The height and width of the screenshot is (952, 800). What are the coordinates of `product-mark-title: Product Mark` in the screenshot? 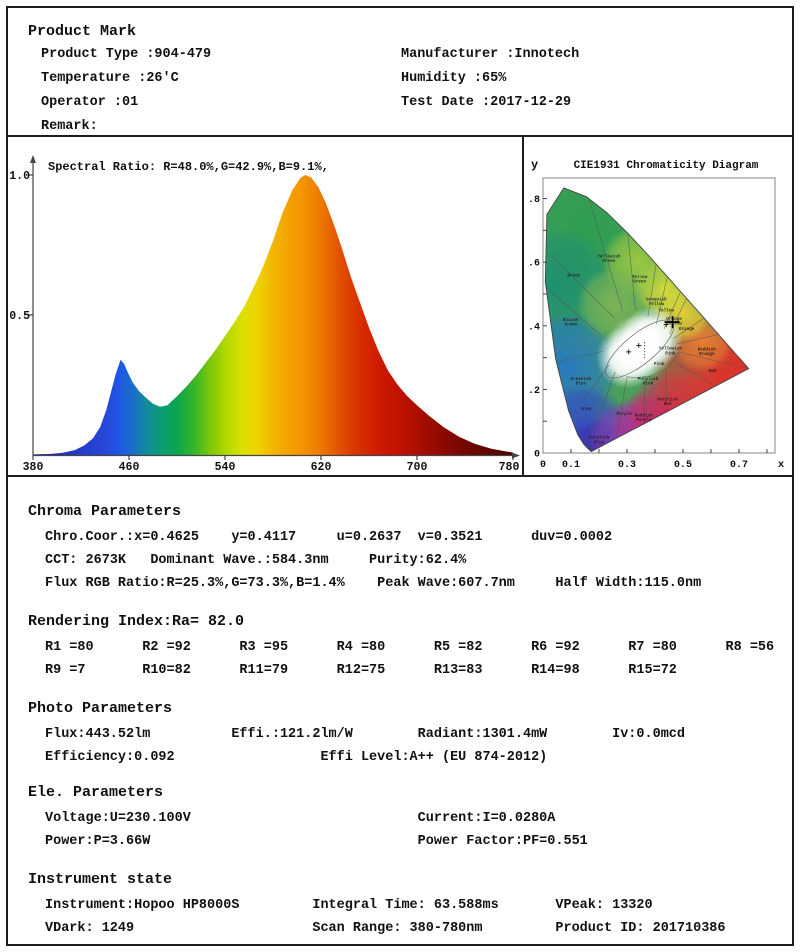 It's located at (82, 31).